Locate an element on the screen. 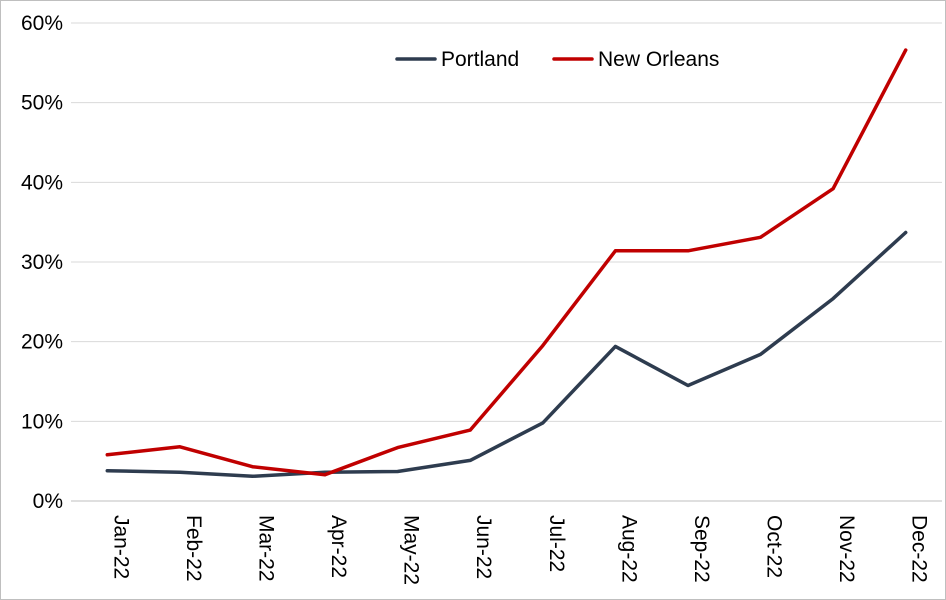  legend: Portland New Orleans is located at coordinates (557, 59).